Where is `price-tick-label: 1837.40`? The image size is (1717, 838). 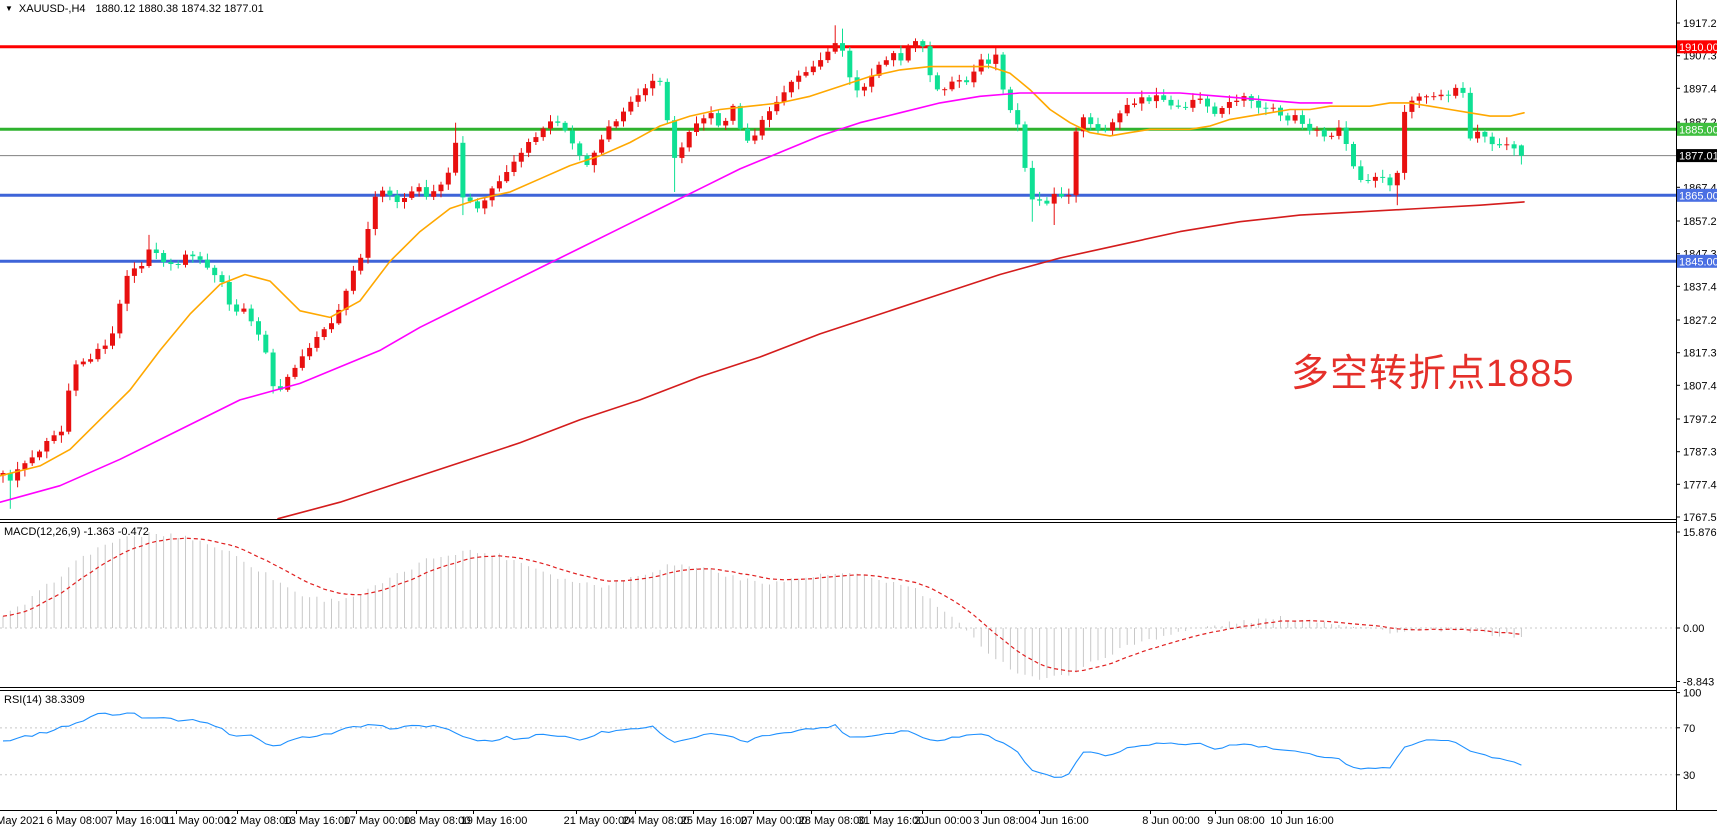 price-tick-label: 1837.40 is located at coordinates (1700, 287).